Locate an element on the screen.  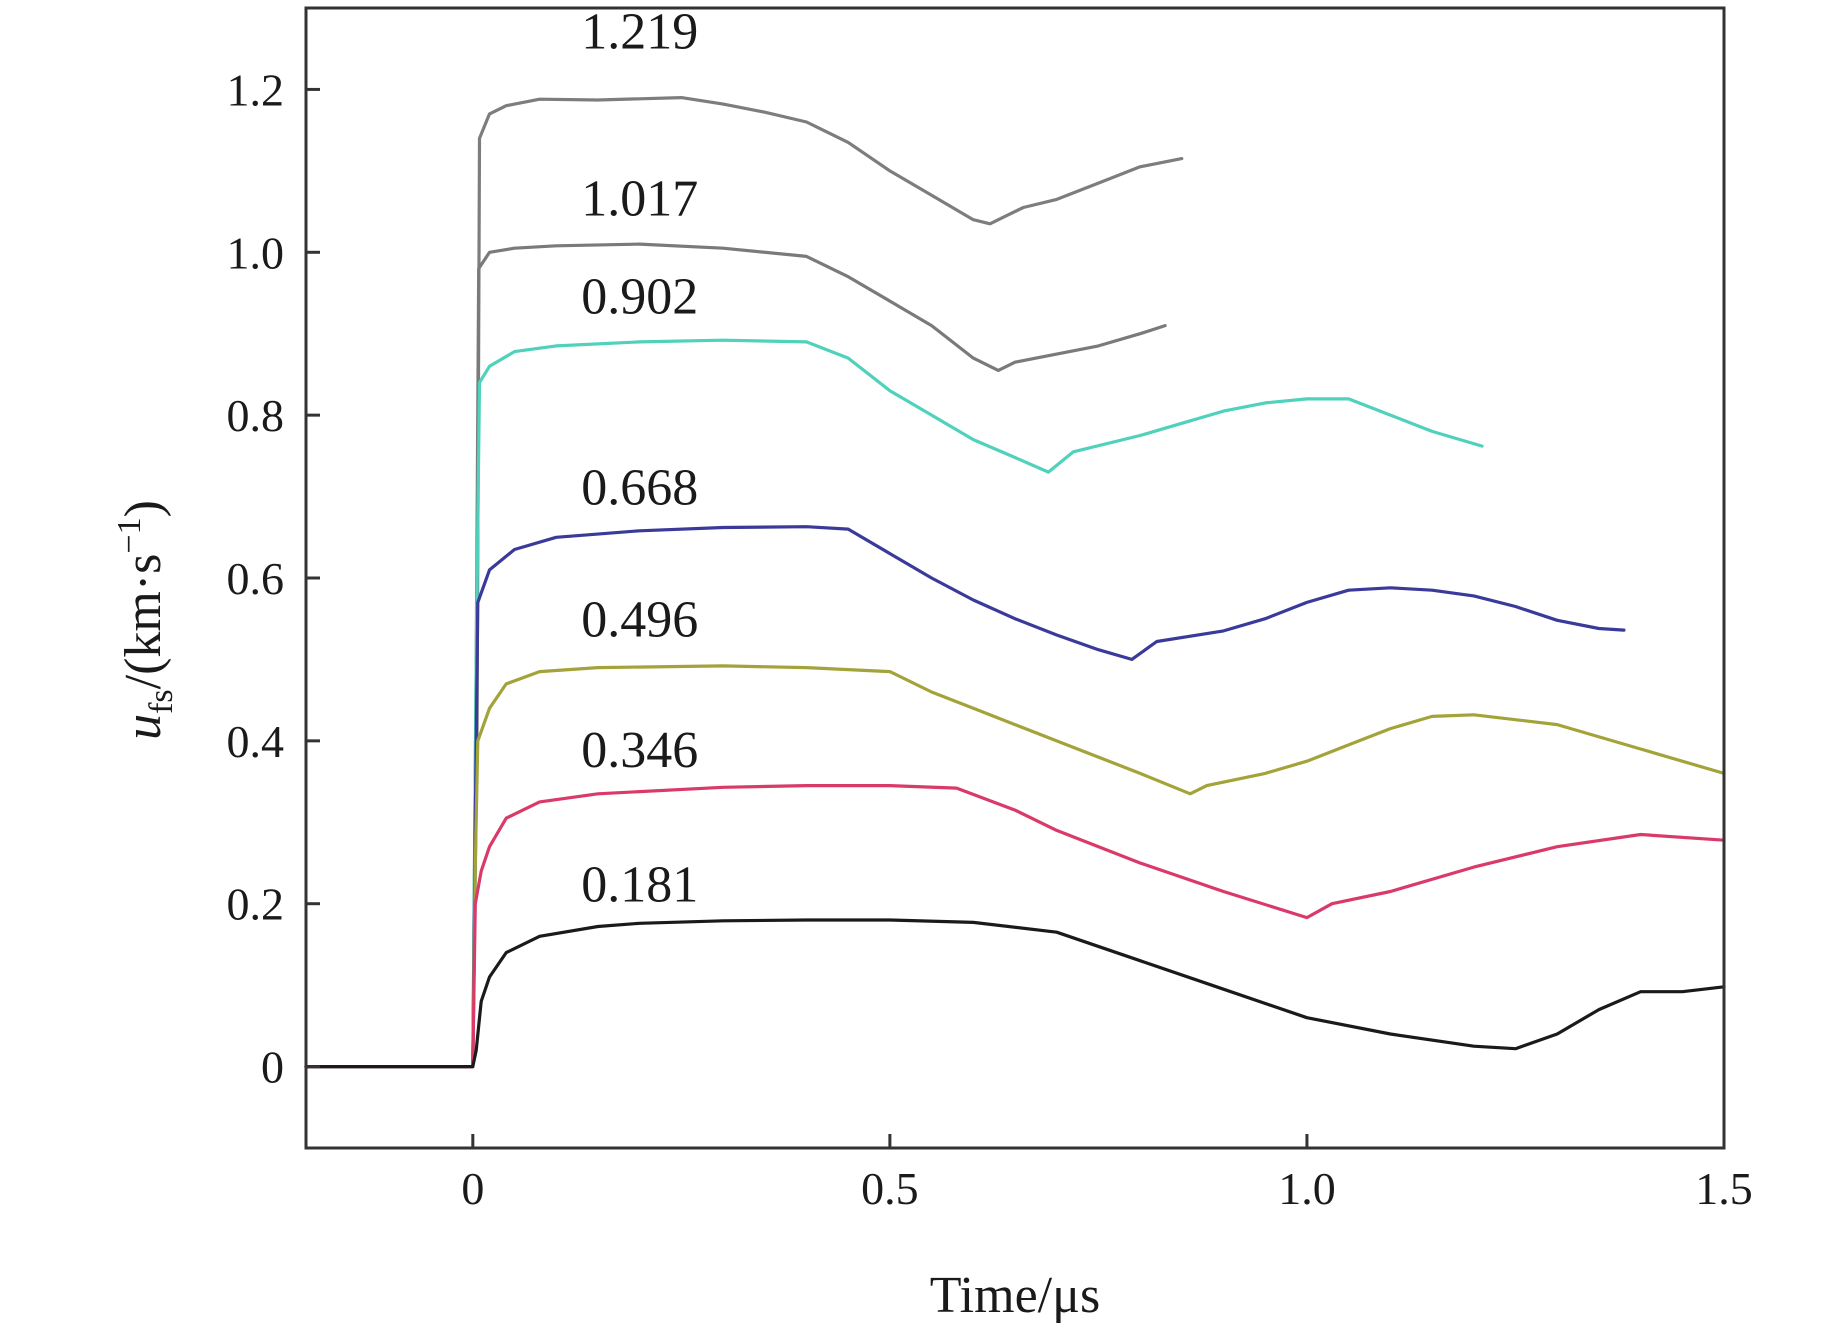
series-label-0.346: 0.346 is located at coordinates (639, 750).